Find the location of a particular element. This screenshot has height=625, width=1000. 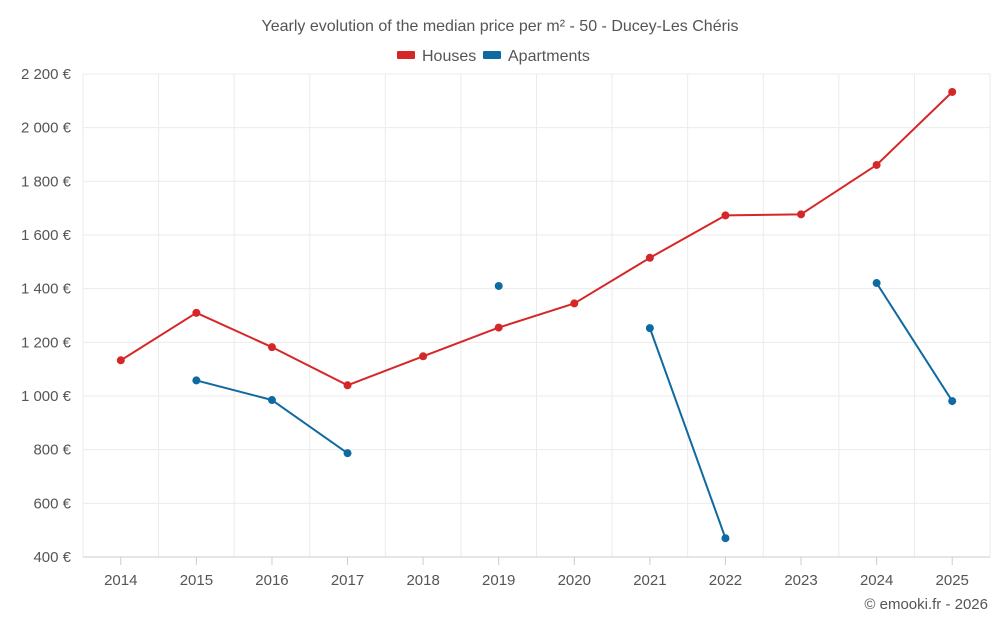

apartments-point-2021 is located at coordinates (649, 328).